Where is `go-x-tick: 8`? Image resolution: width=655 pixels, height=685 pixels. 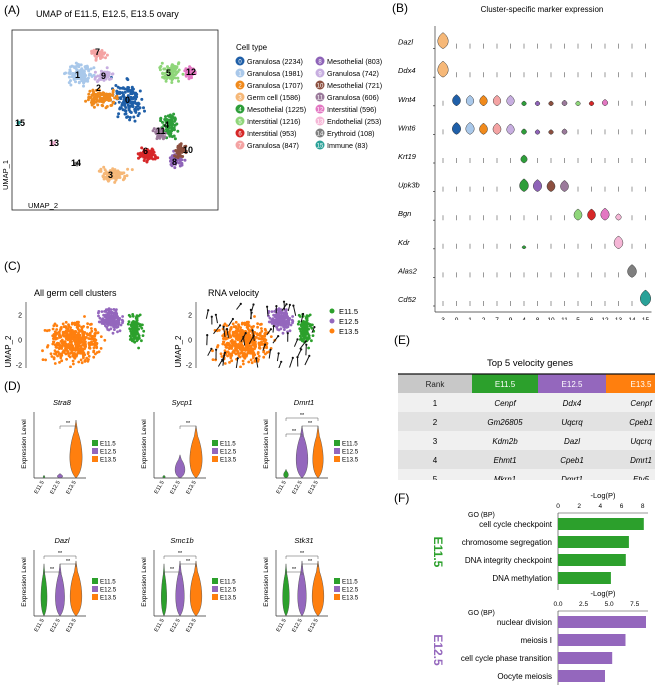
go-x-tick: 8 is located at coordinates (643, 506).